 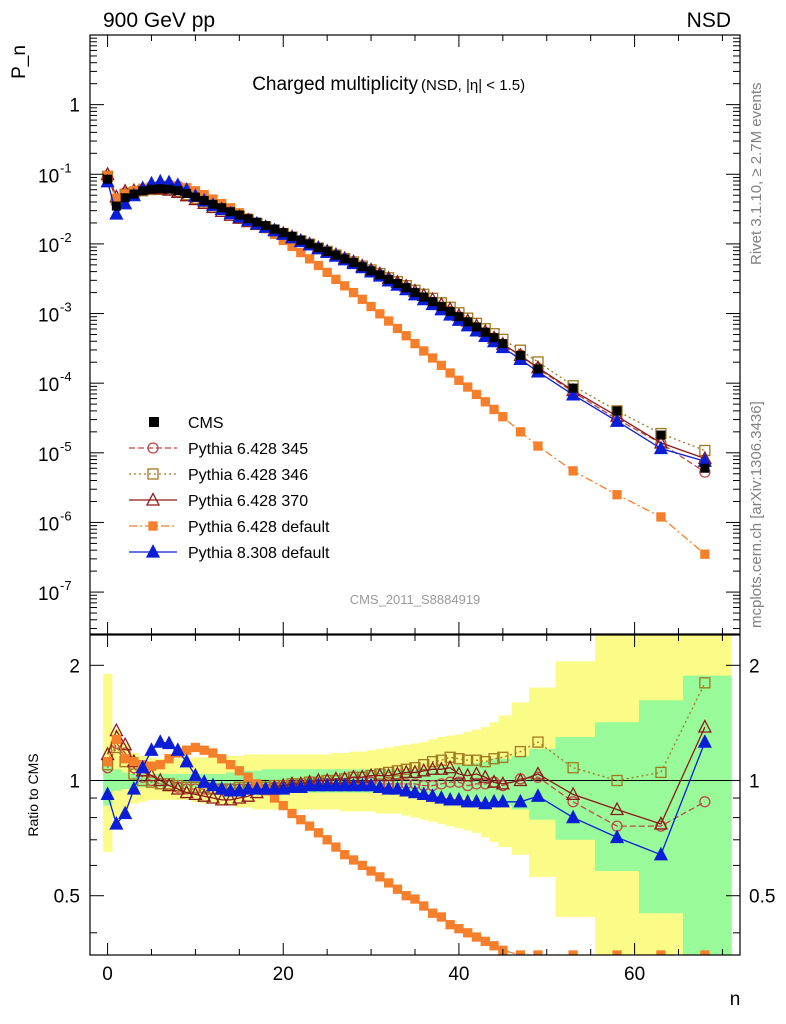 I want to click on analysis-tag: CMS_2011_S8884919, so click(x=415, y=599).